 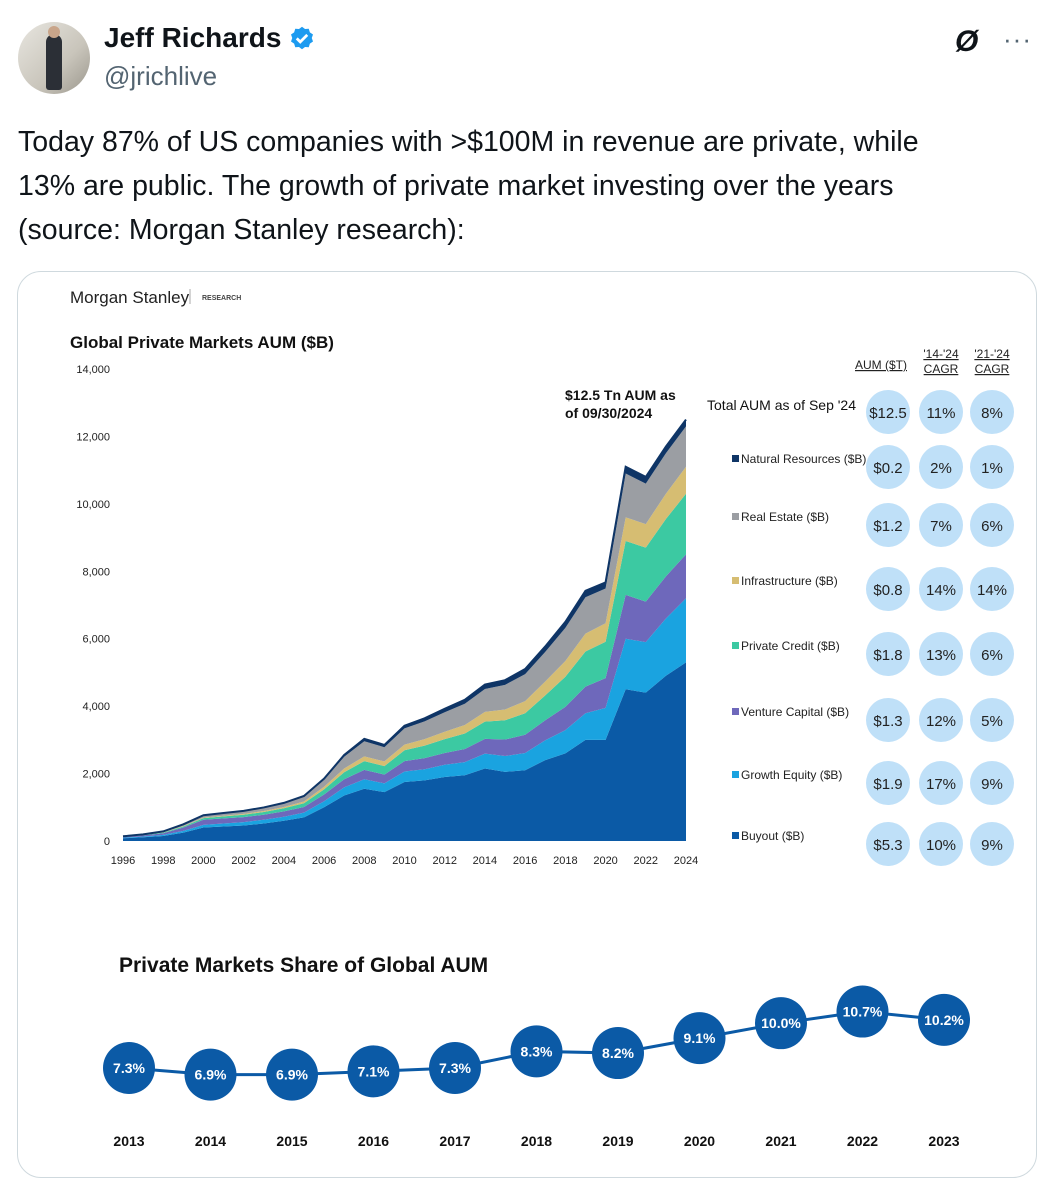 What do you see at coordinates (617, 1141) in the screenshot?
I see `x-tick-label: 2019` at bounding box center [617, 1141].